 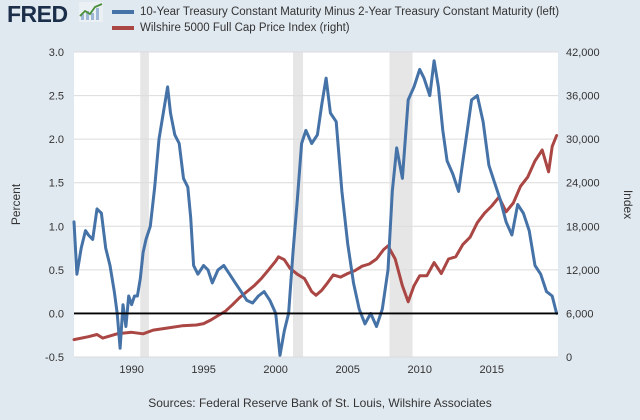 I want to click on y-right-tick-label: 36,000, so click(x=583, y=97).